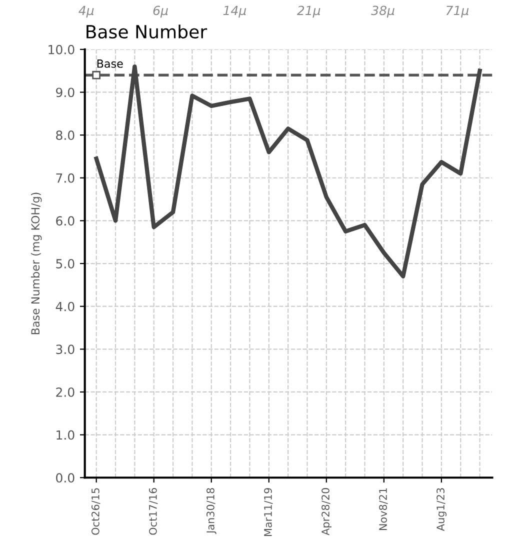 This screenshot has width=508, height=549. I want to click on x-tick-label: Mar11/19, so click(268, 512).